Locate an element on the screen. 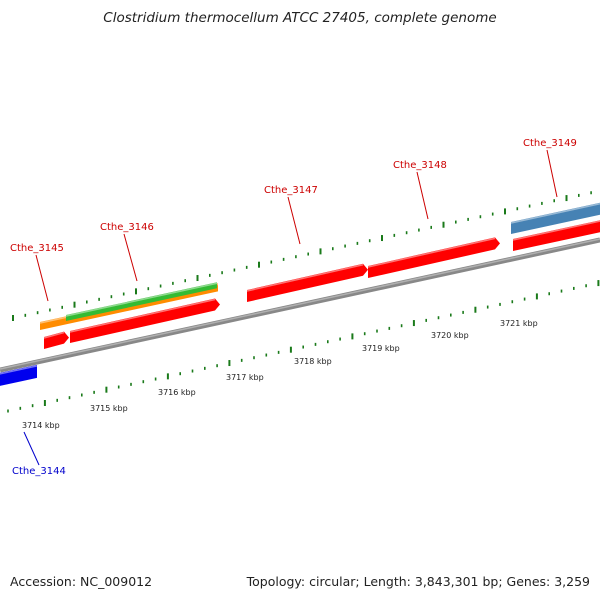 The height and width of the screenshot is (600, 600). gene-block-cthe-3146-highlight is located at coordinates (142, 315).